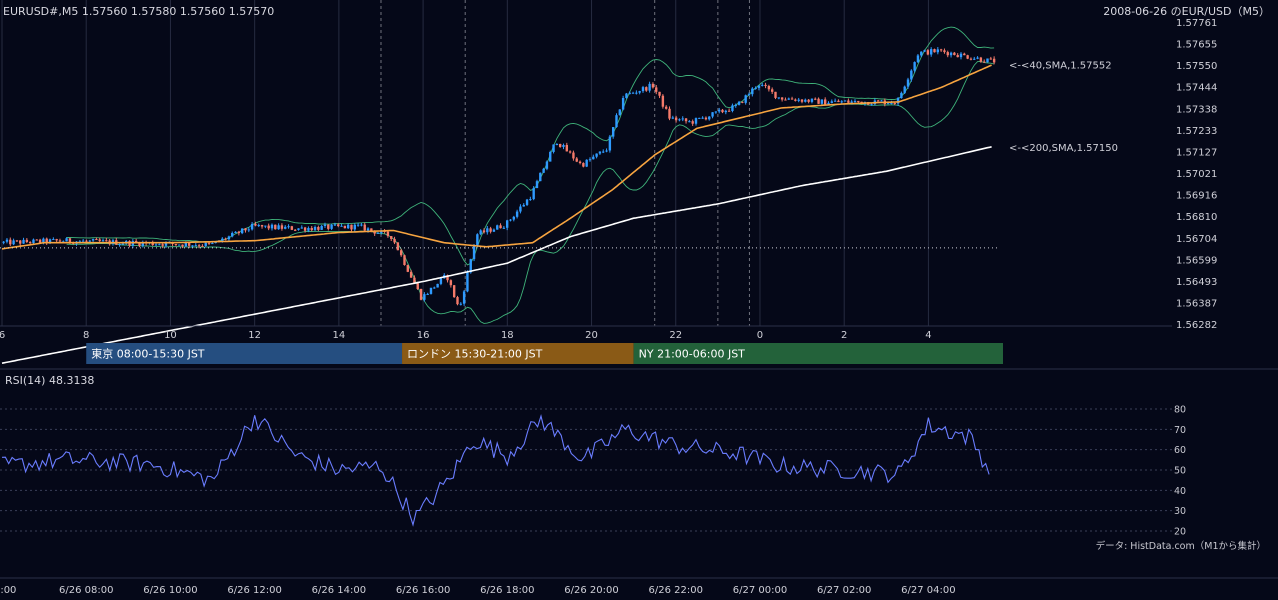  What do you see at coordinates (844, 335) in the screenshot?
I see `hour-tick-label: 2` at bounding box center [844, 335].